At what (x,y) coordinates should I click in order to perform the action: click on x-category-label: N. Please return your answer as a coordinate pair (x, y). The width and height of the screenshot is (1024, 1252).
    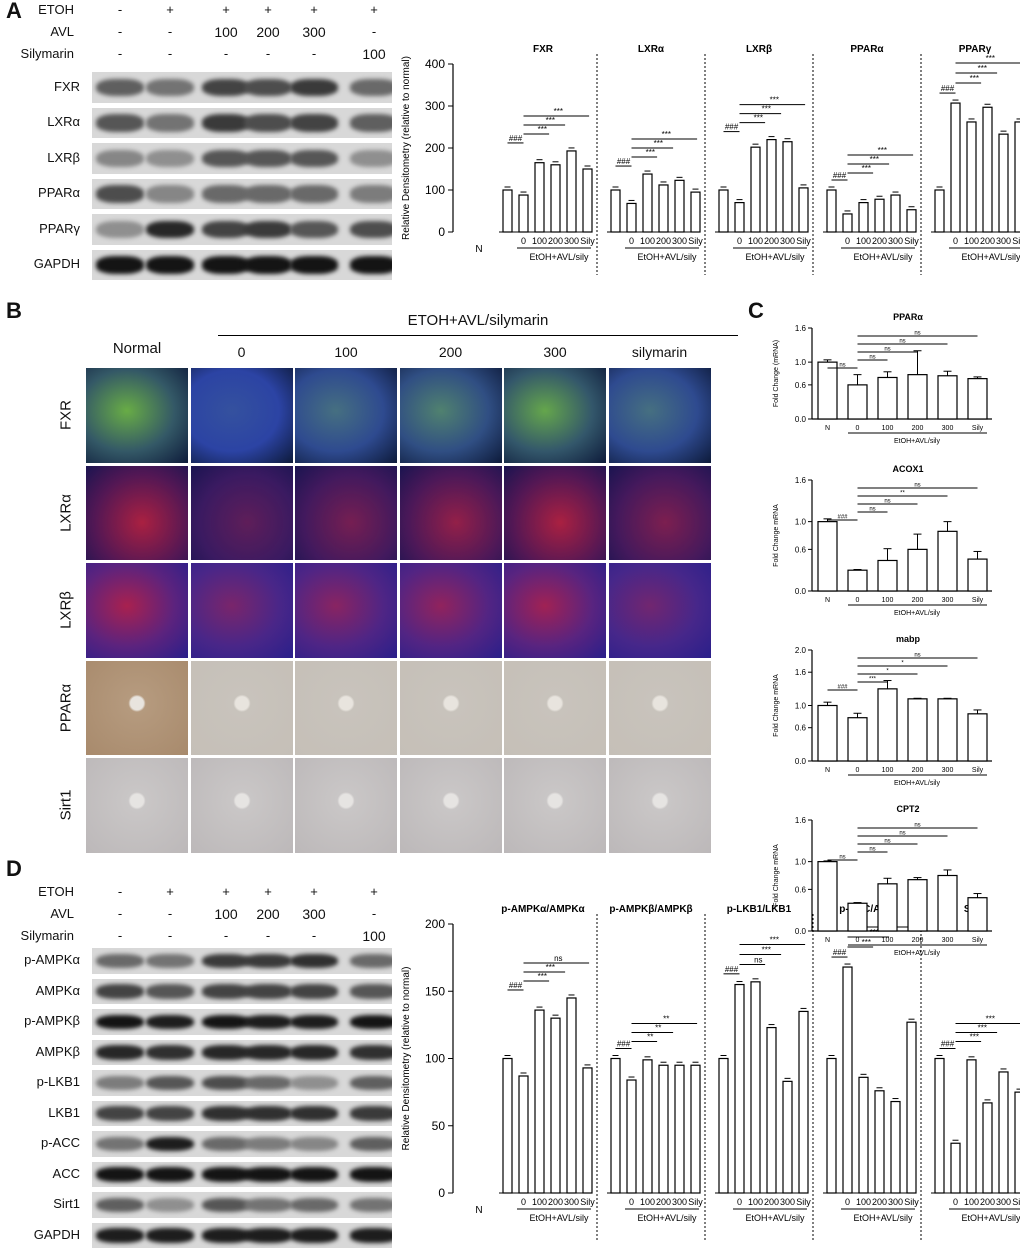
    Looking at the image, I should click on (478, 1210).